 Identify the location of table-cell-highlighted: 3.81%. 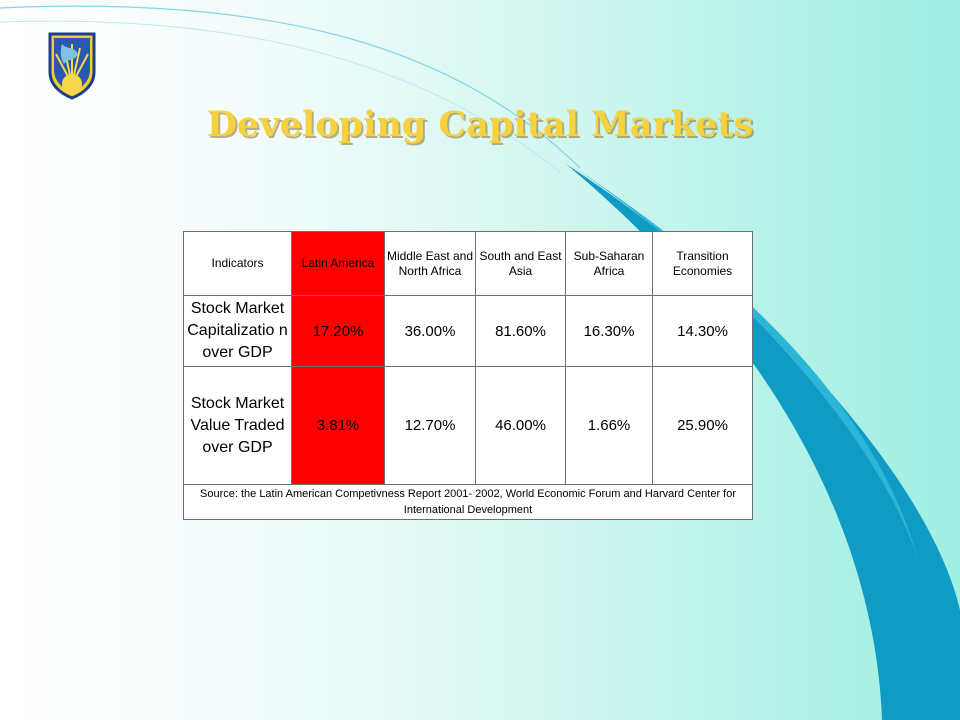
(338, 425).